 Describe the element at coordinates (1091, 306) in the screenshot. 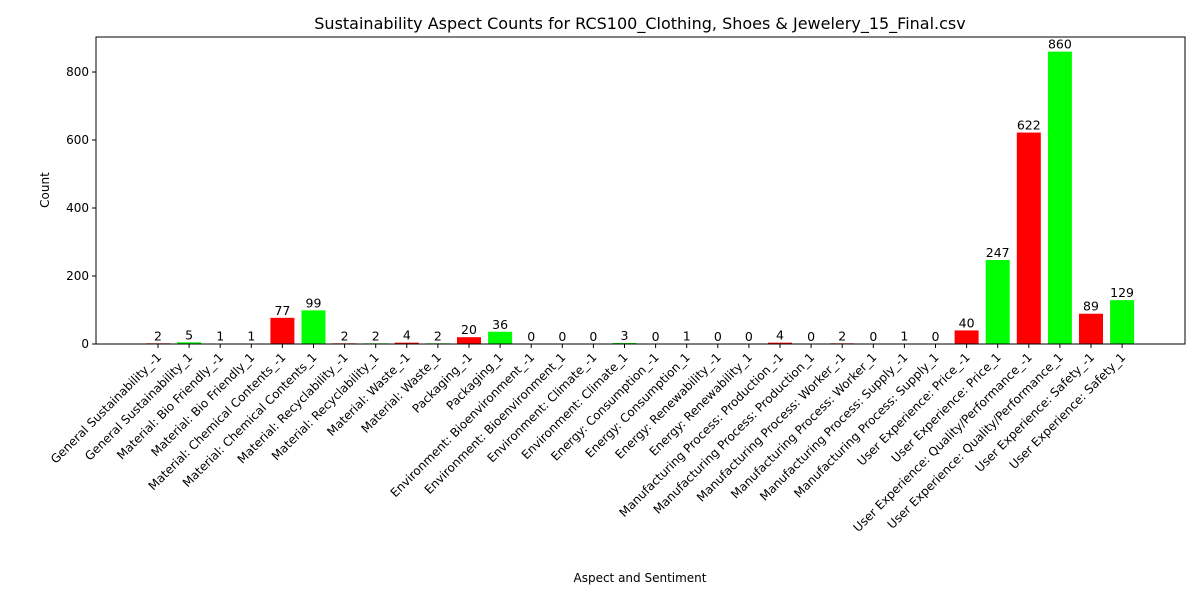

I see `data-label-user-experience-safety-1: 89` at that location.